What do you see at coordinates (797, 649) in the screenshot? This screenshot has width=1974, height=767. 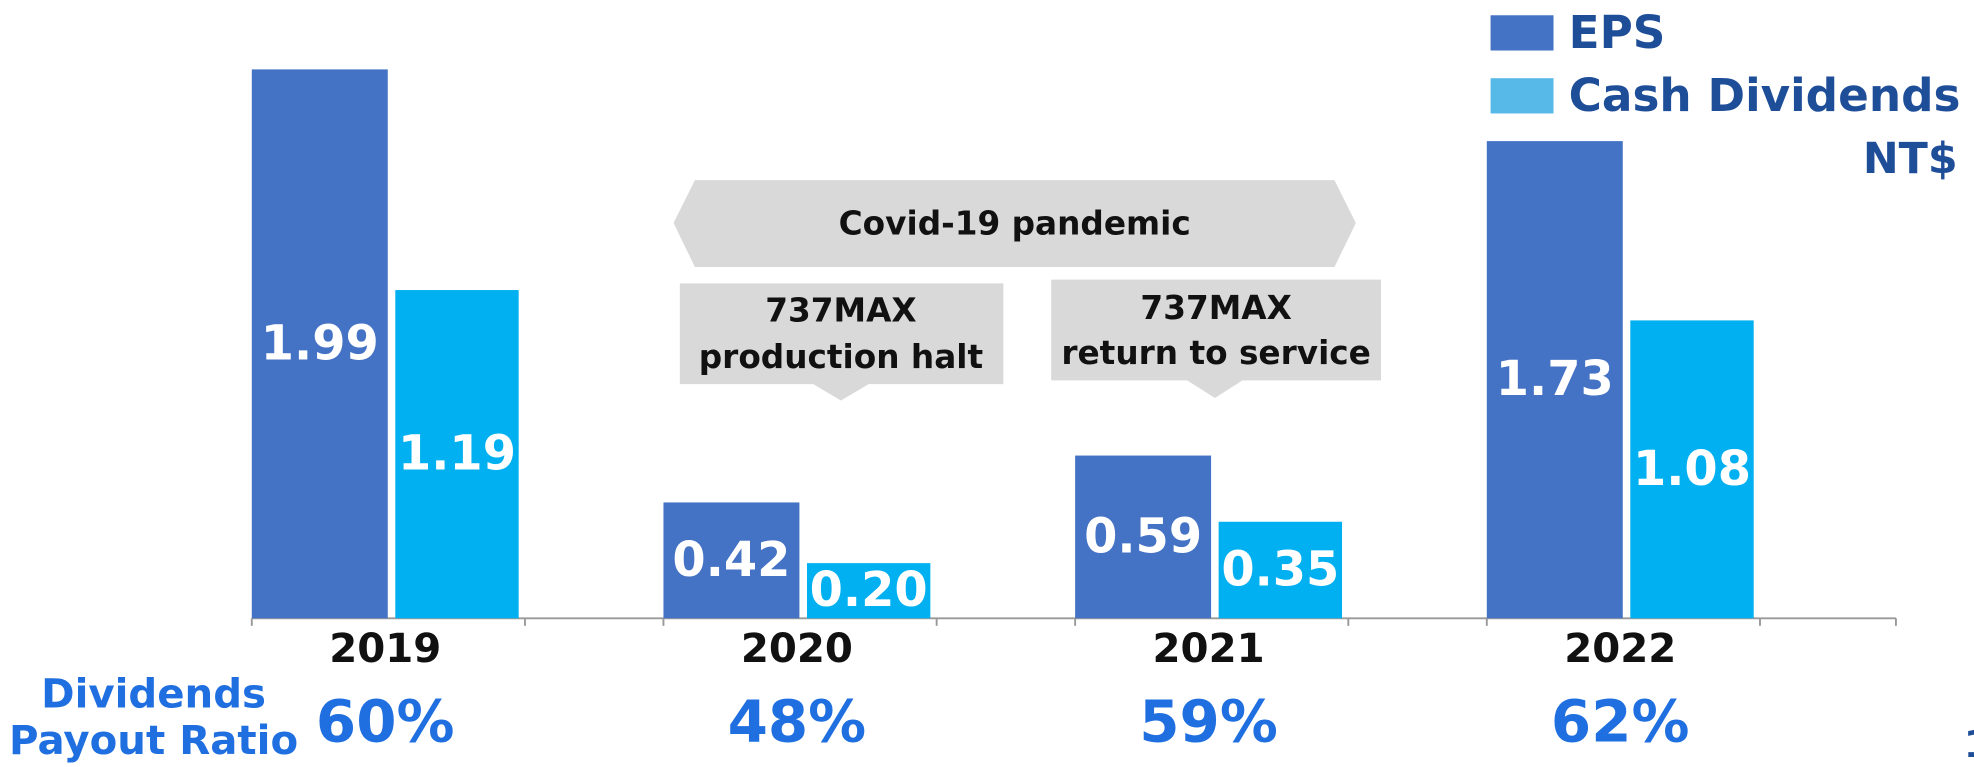 I see `x-tick-label: 2020` at bounding box center [797, 649].